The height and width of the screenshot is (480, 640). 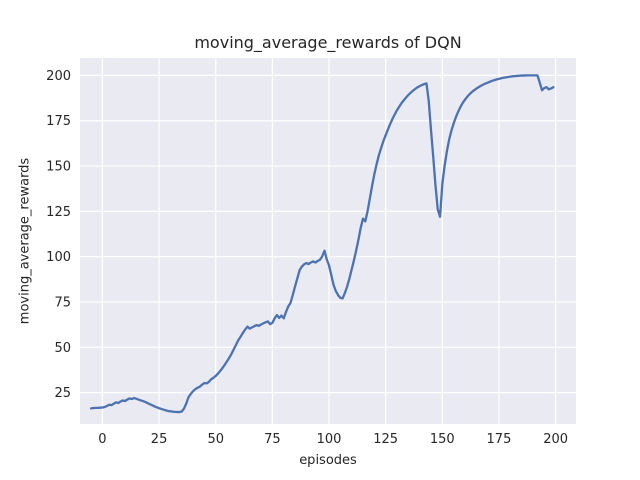 I want to click on x-tick-label: 75, so click(x=272, y=439).